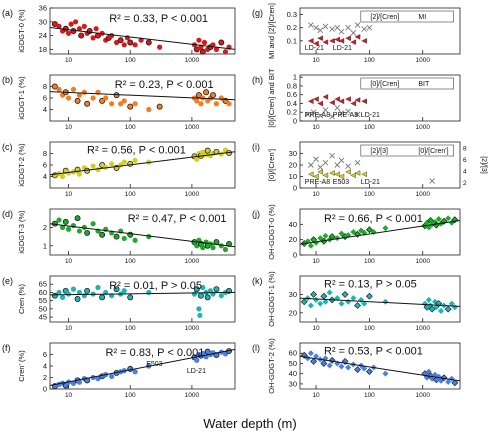  I want to click on y-tick-label: 10, so click(293, 176).